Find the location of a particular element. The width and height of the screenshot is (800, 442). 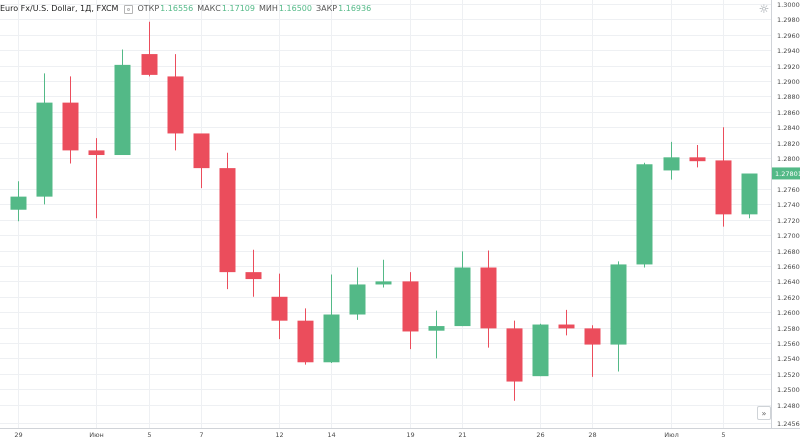

time-tick-label: Июл is located at coordinates (671, 435).